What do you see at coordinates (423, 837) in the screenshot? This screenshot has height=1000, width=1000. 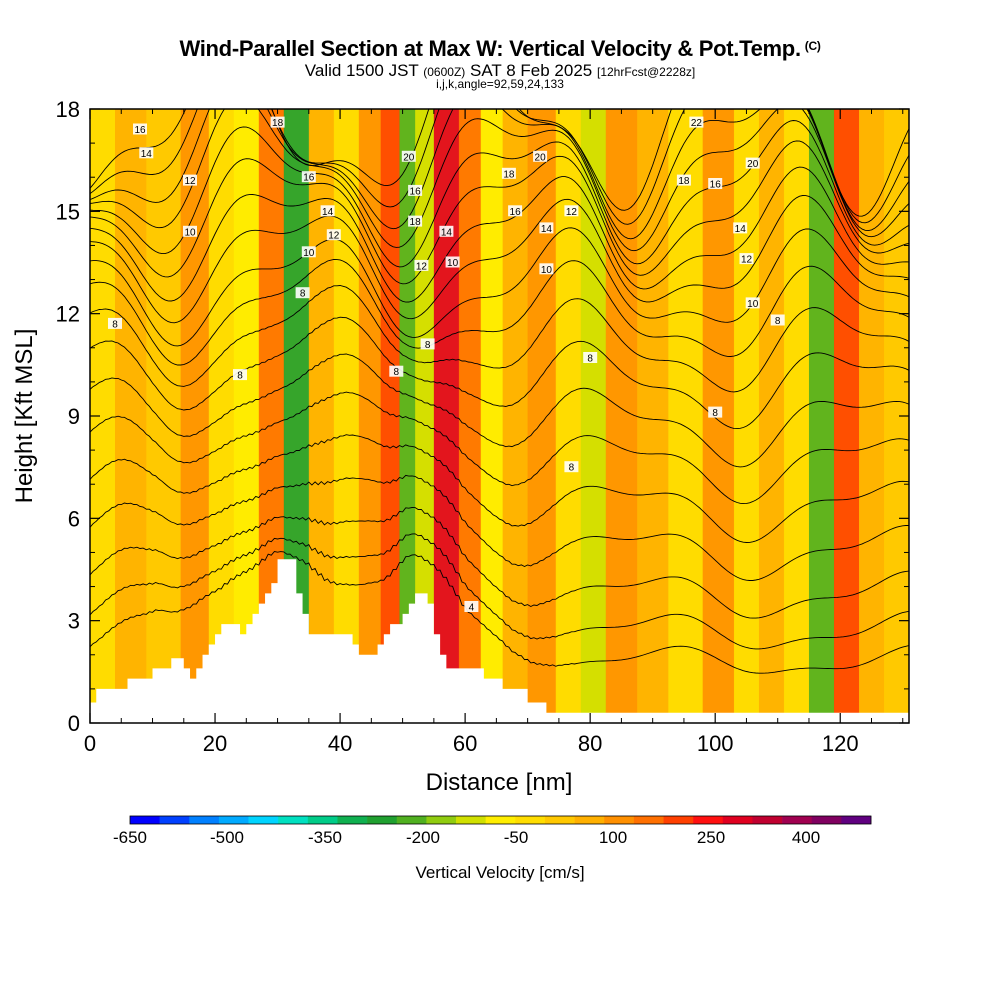 I see `colorbar-tick-label: -200` at bounding box center [423, 837].